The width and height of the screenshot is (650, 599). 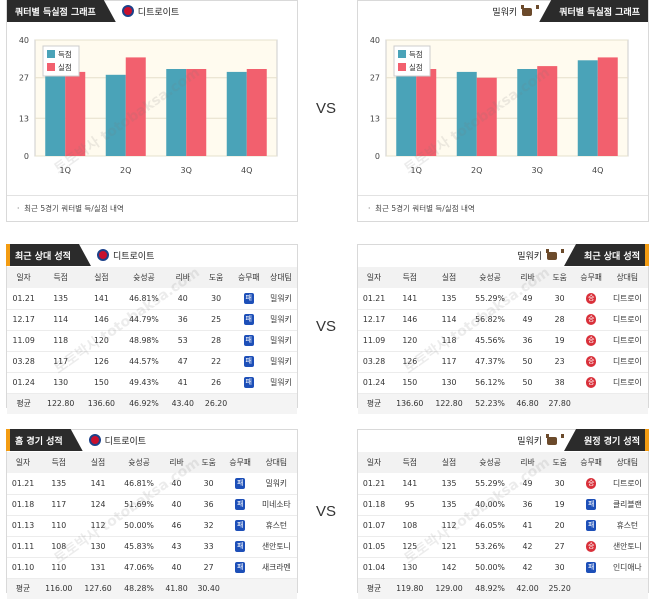 I want to click on table-cell: 46.81%, so click(x=139, y=484).